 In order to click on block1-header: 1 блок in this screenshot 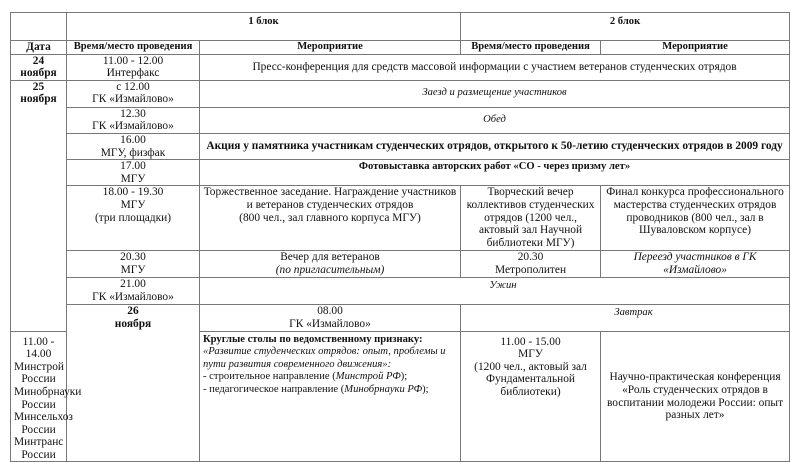, I will do `click(263, 26)`.